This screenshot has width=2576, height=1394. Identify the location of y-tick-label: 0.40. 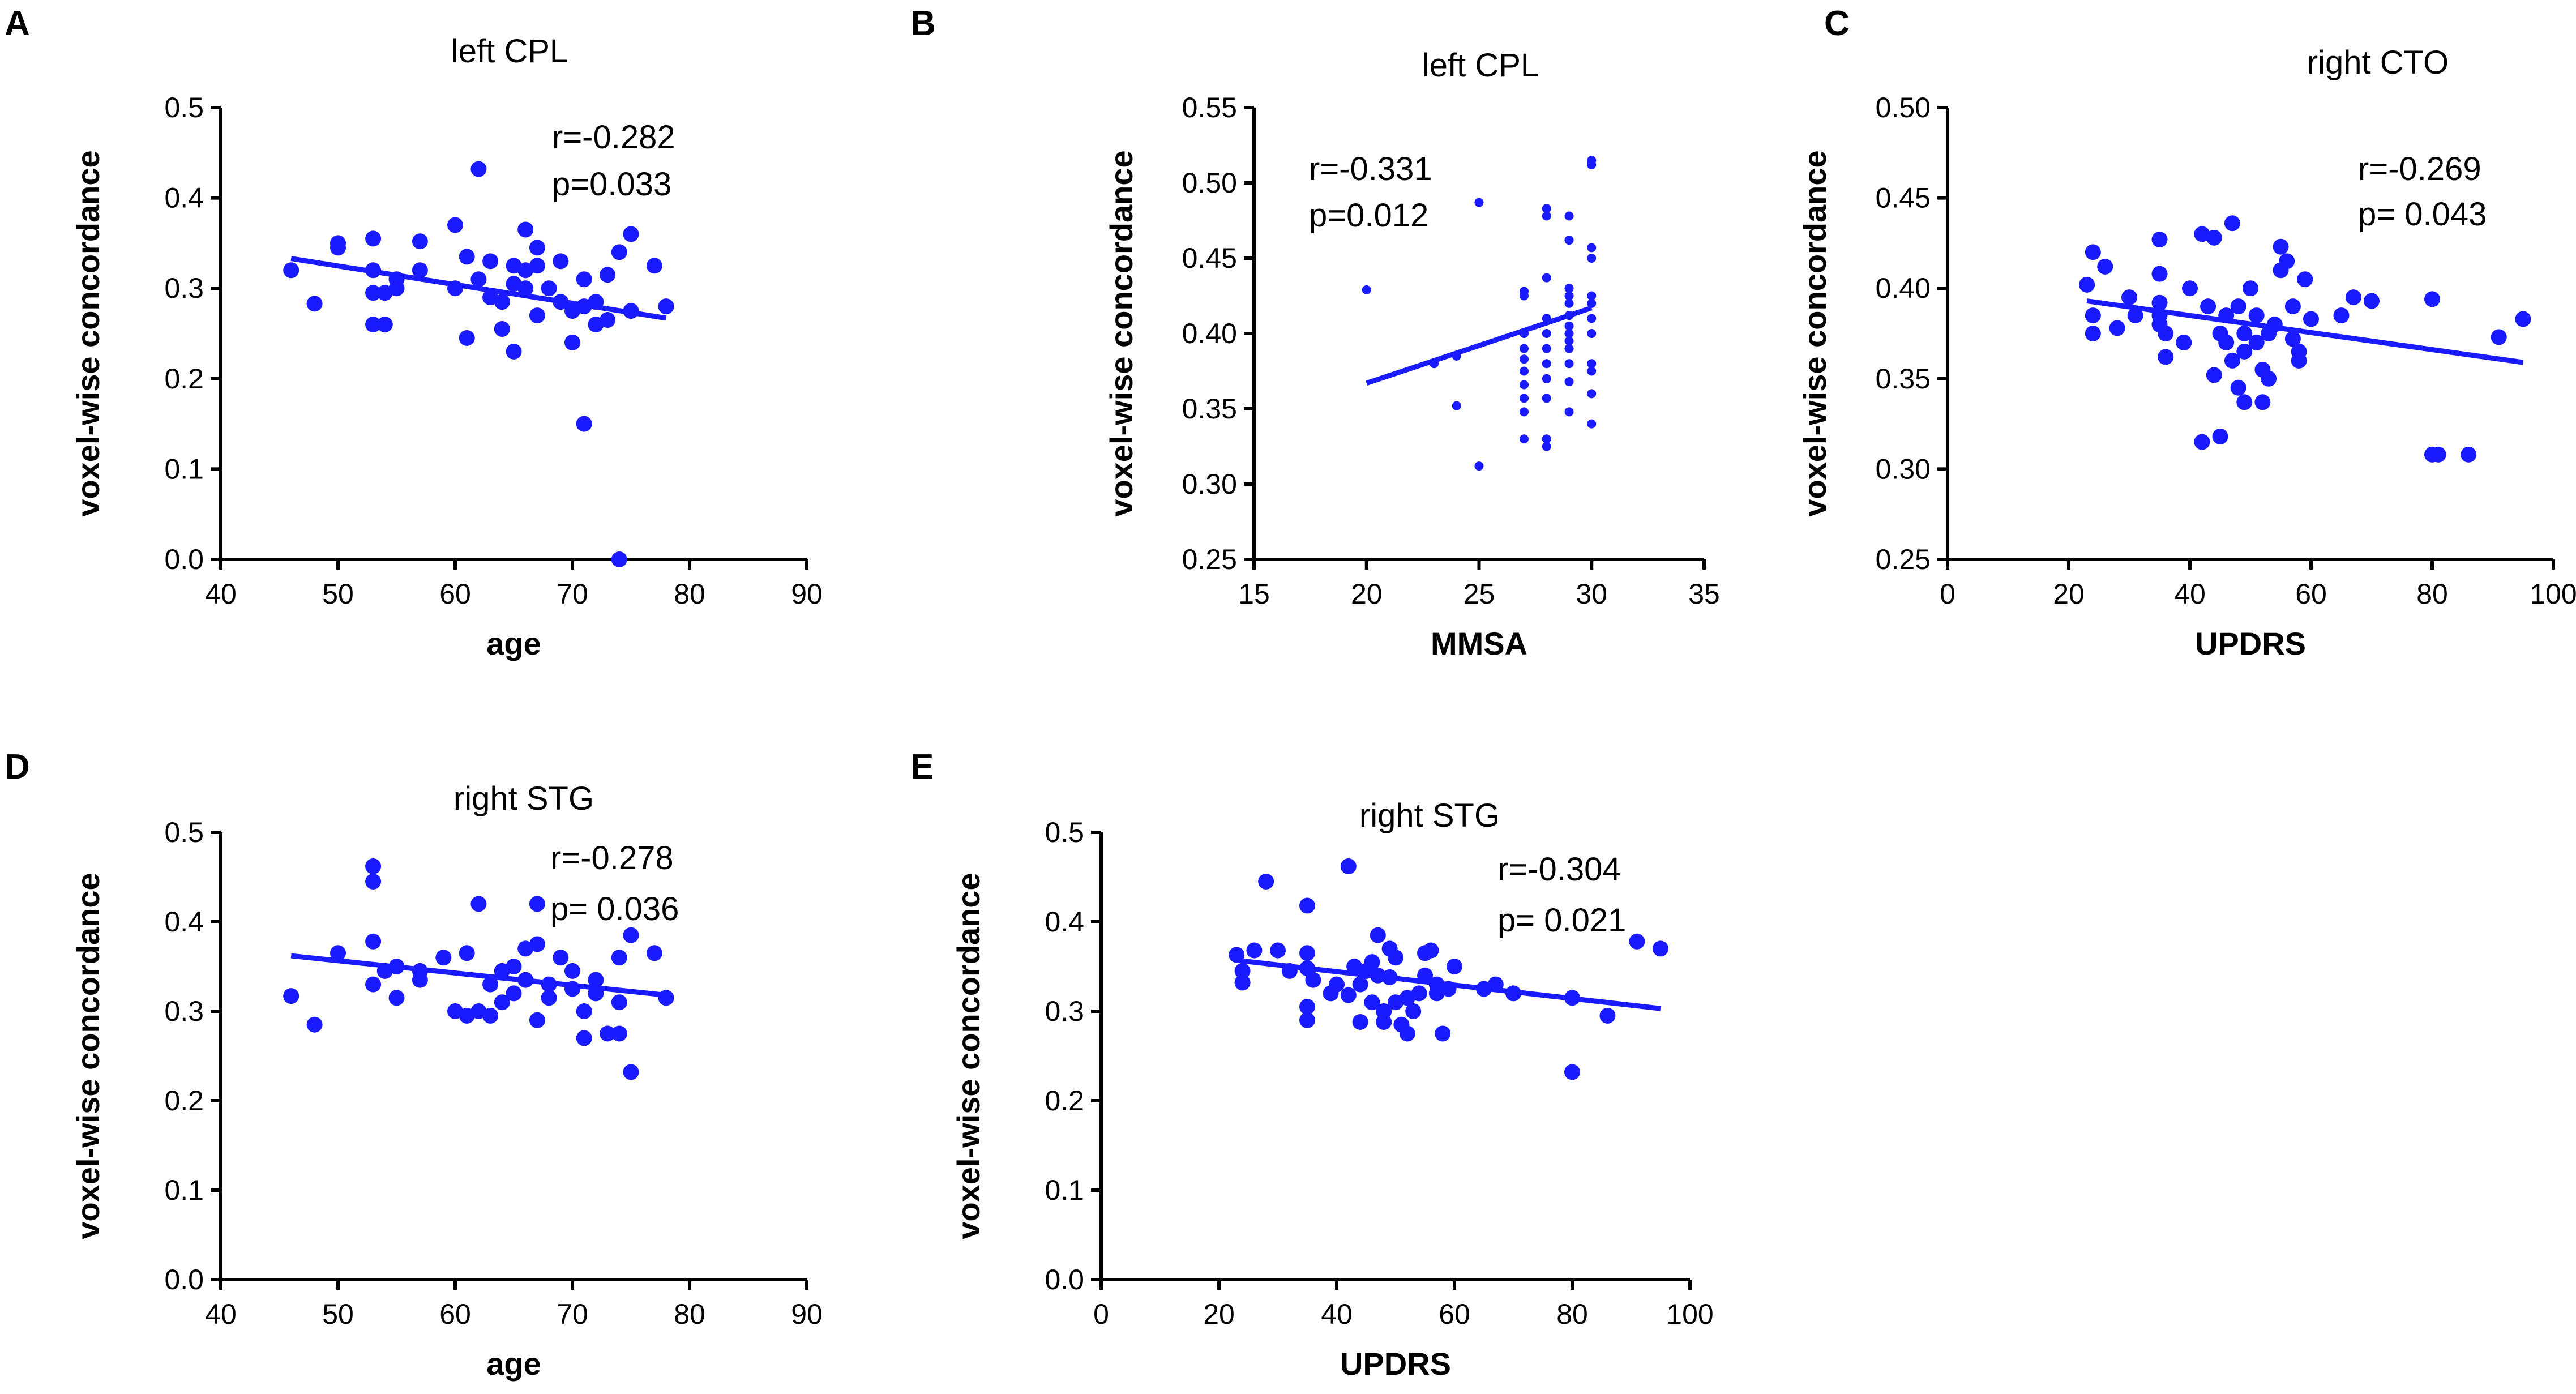
(1209, 333).